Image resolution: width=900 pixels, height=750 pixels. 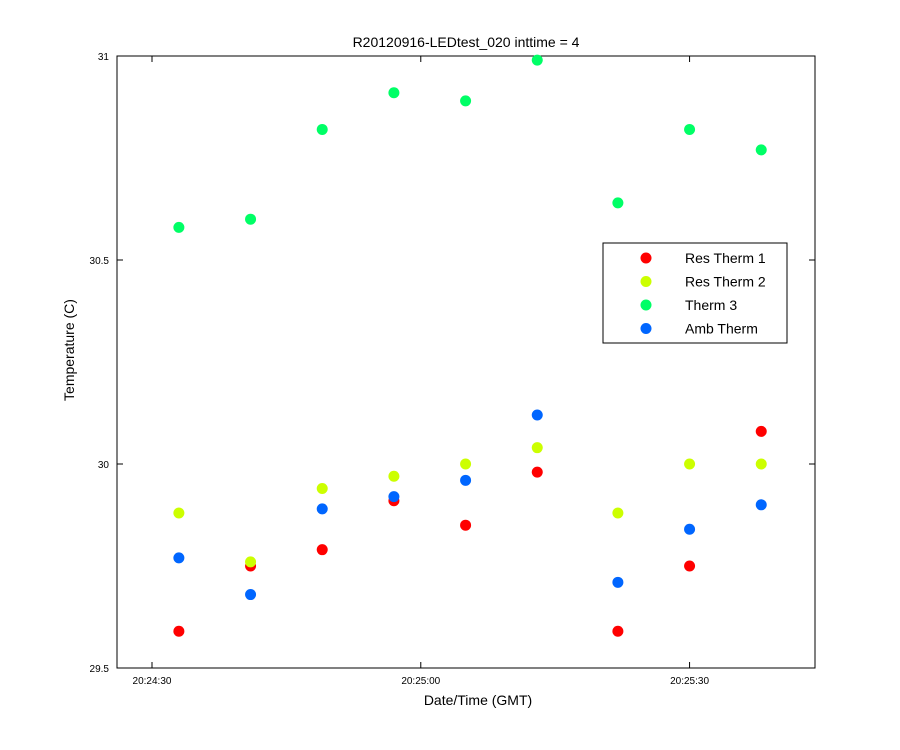 What do you see at coordinates (478, 700) in the screenshot?
I see `x-axis-label: Date/Time (GMT)` at bounding box center [478, 700].